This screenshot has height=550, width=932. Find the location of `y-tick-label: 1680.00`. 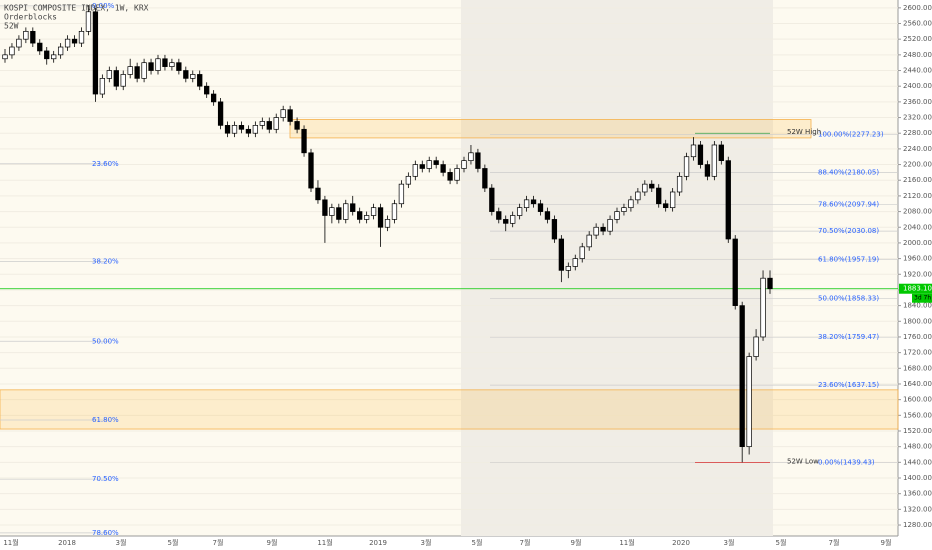

y-tick-label: 1680.00 is located at coordinates (917, 368).